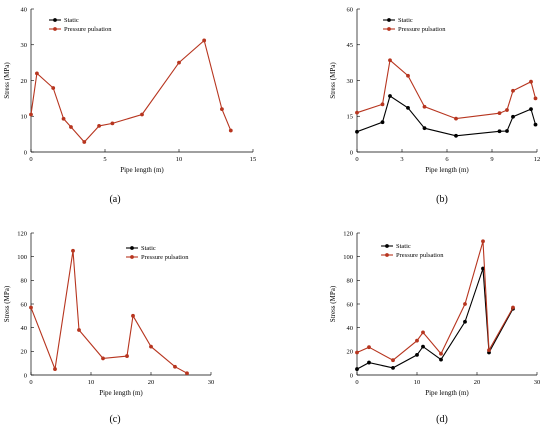 Image resolution: width=550 pixels, height=431 pixels. Describe the element at coordinates (447, 159) in the screenshot. I see `x-tick-label: 6` at that location.